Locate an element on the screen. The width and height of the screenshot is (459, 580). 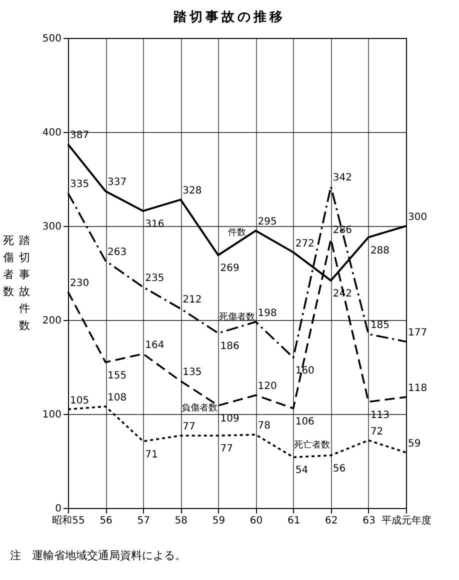
data-label: 263 is located at coordinates (117, 252).